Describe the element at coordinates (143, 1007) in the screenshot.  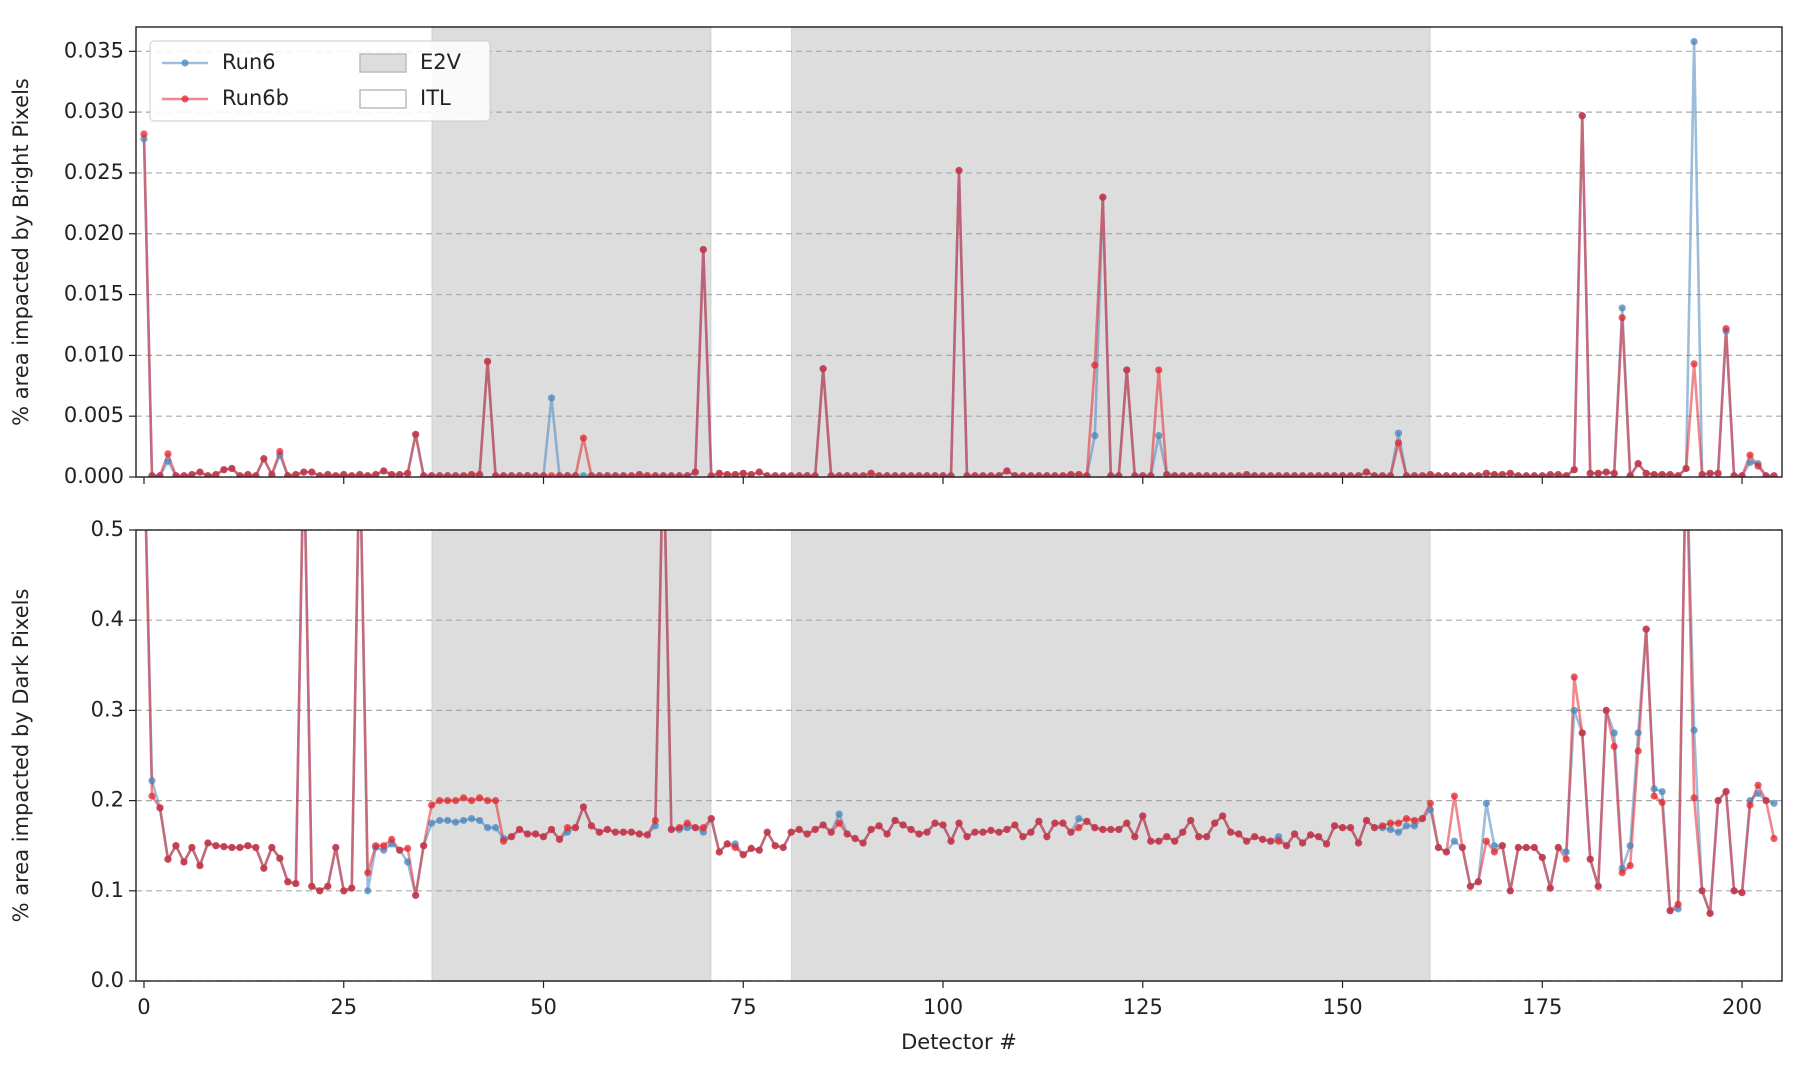
I see `x-tick-label: 0` at that location.